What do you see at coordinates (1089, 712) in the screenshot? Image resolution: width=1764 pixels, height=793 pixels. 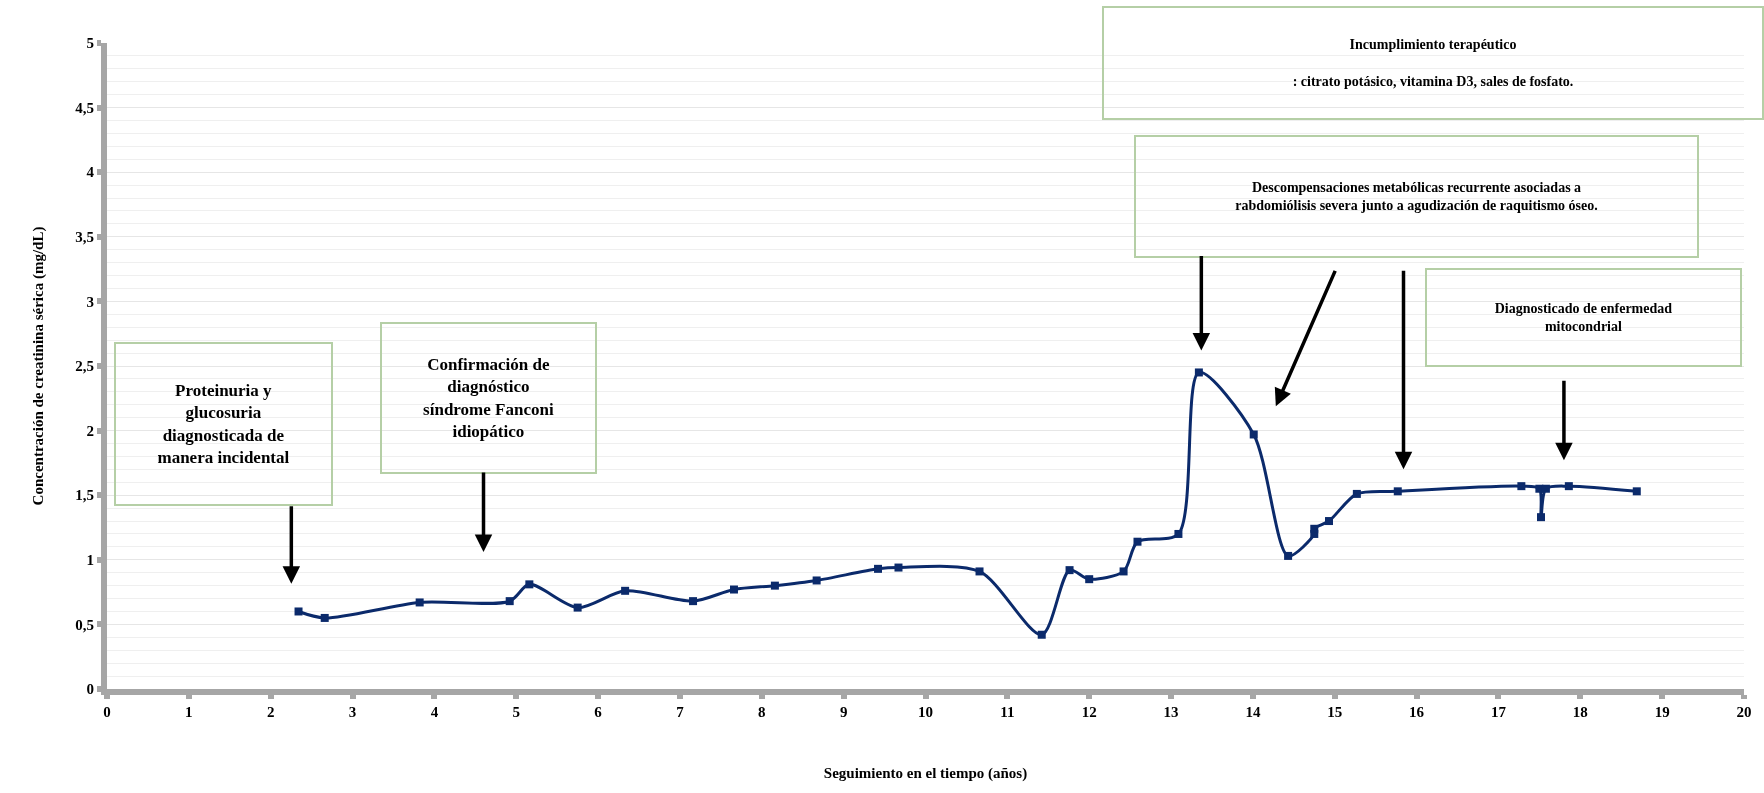 I see `x-tick-label: 12` at bounding box center [1089, 712].